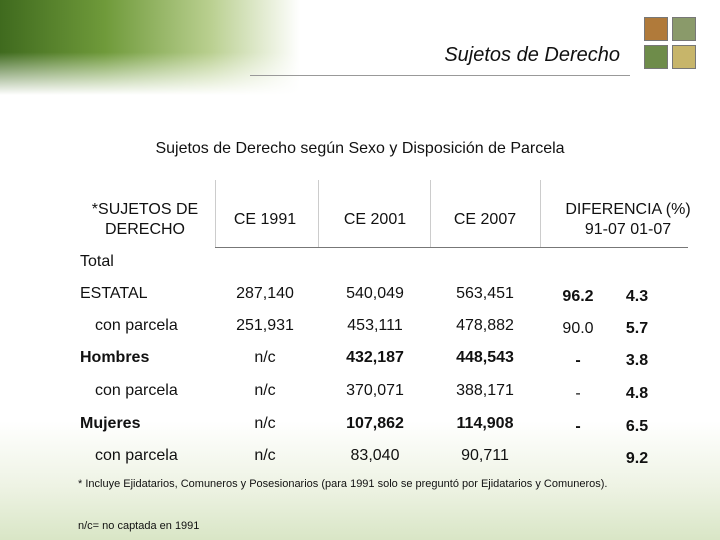 Image resolution: width=720 pixels, height=540 pixels. Describe the element at coordinates (139, 526) in the screenshot. I see `footnote: n/c= no captada en 1991` at that location.